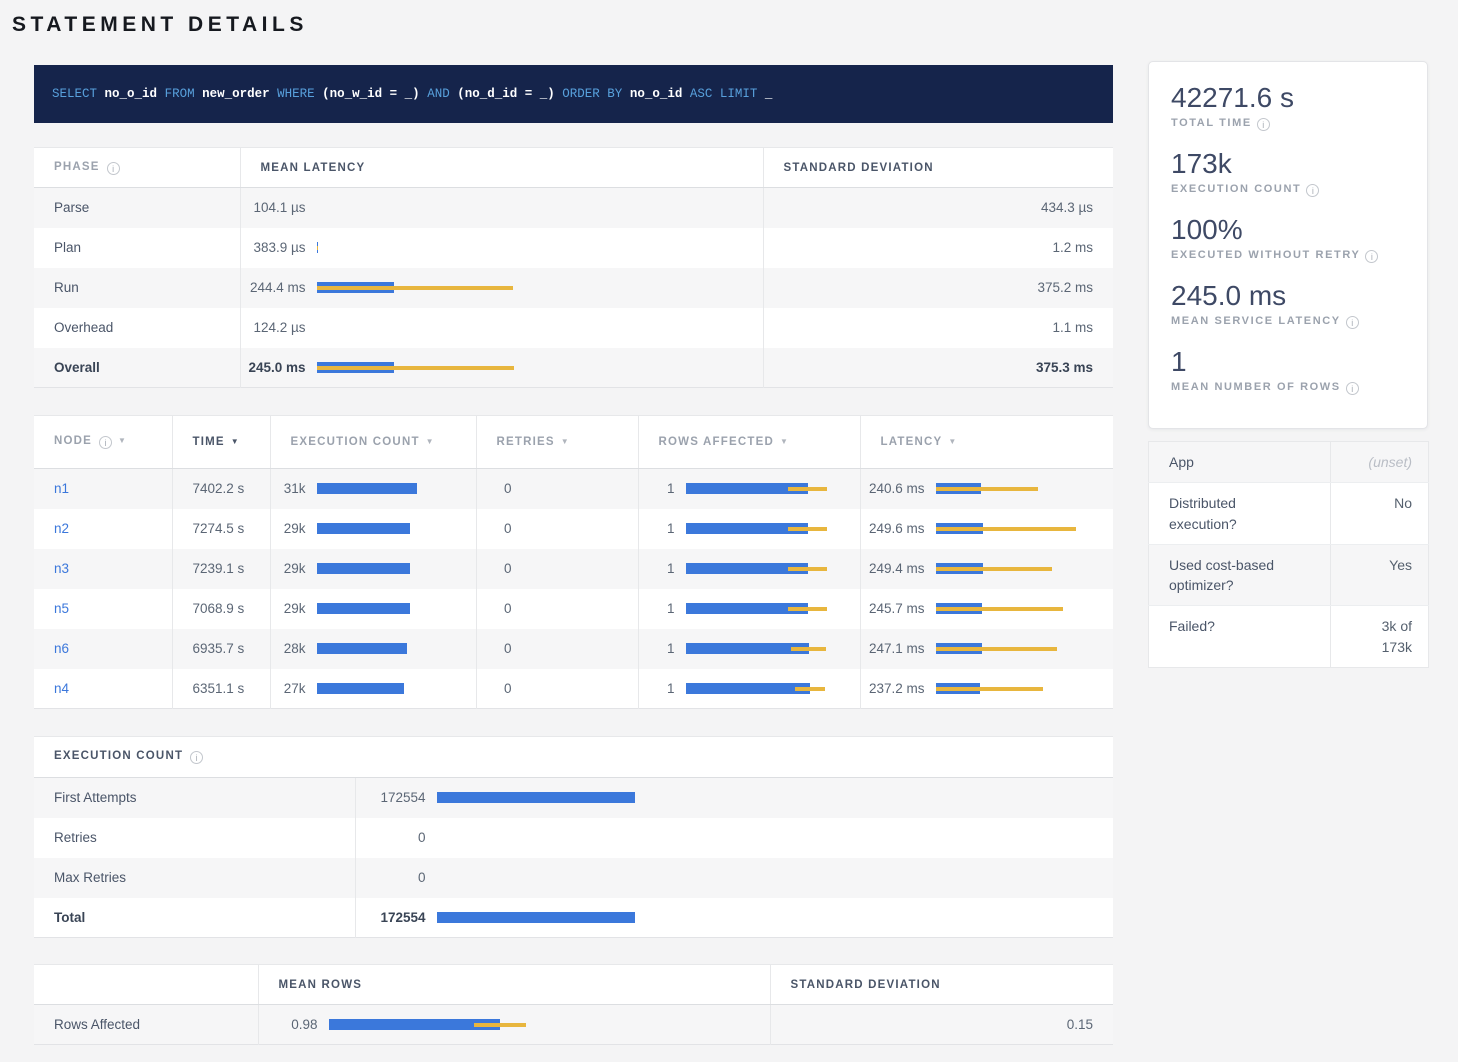  I want to click on latency-cell: 245.7 ms, so click(986, 608).